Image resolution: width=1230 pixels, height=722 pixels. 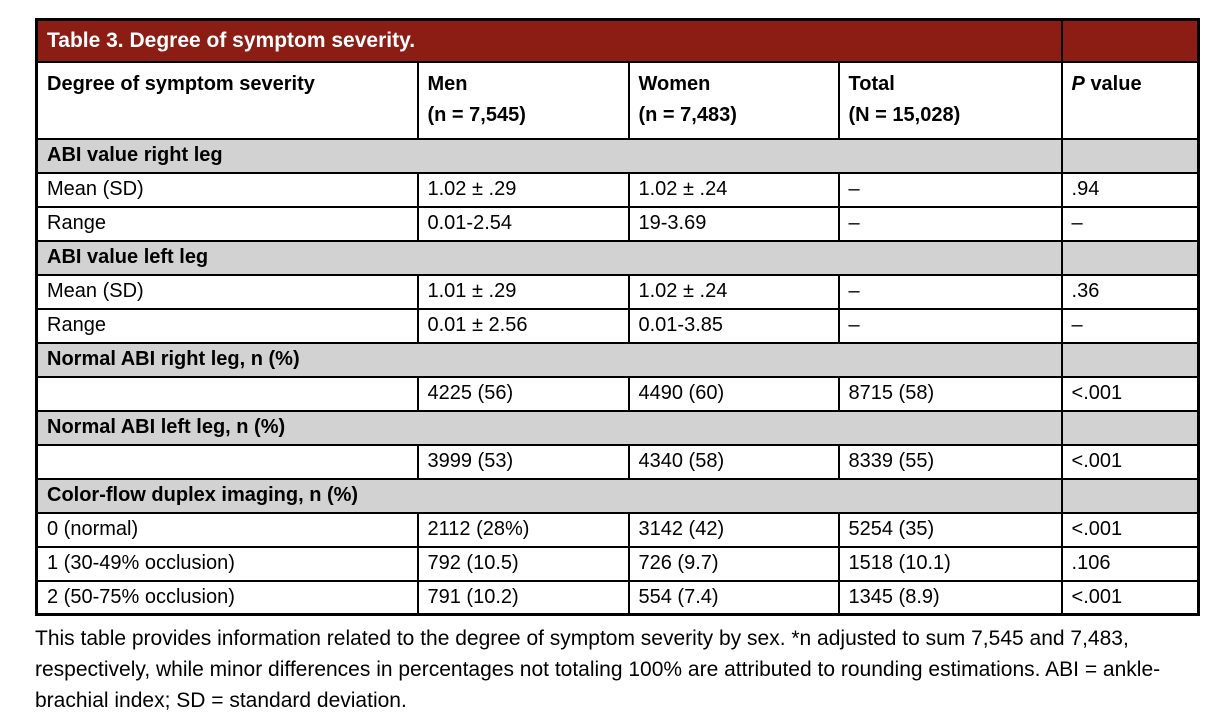 I want to click on table-row: Mean (SD) 1.01 ± .29 1.02 ± .24 – .36, so click(x=617, y=291).